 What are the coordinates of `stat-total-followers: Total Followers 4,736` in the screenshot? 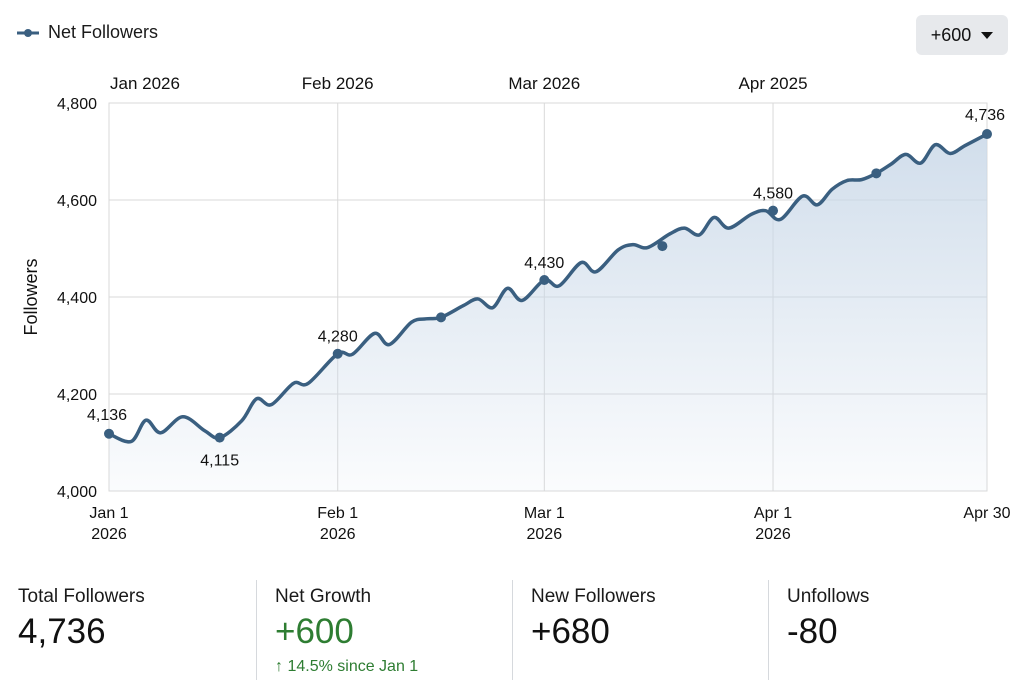 It's located at (128, 630).